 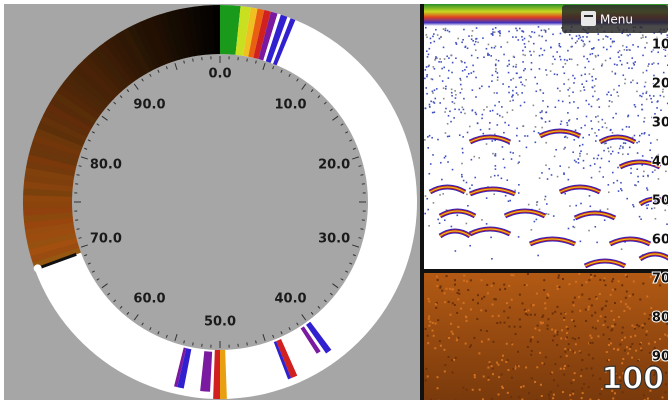 I want to click on menu-label: Menu, so click(x=616, y=20).